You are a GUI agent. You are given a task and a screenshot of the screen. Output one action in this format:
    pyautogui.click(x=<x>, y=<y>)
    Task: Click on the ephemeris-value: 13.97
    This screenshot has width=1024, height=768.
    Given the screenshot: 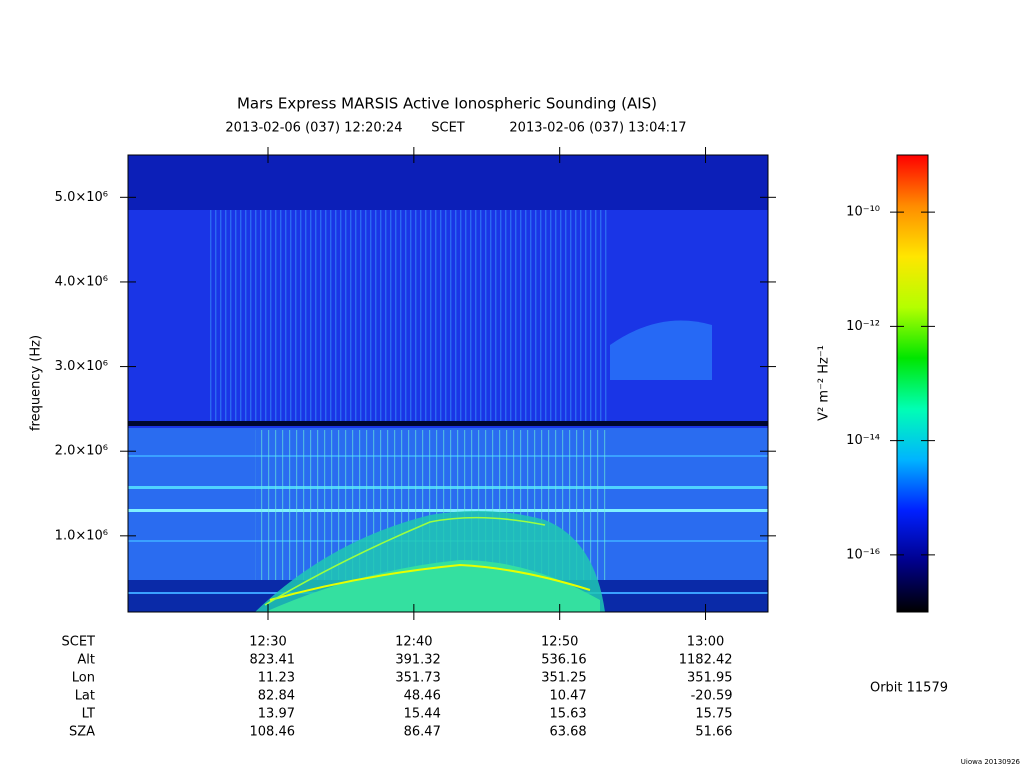 What is the action you would take?
    pyautogui.click(x=276, y=714)
    